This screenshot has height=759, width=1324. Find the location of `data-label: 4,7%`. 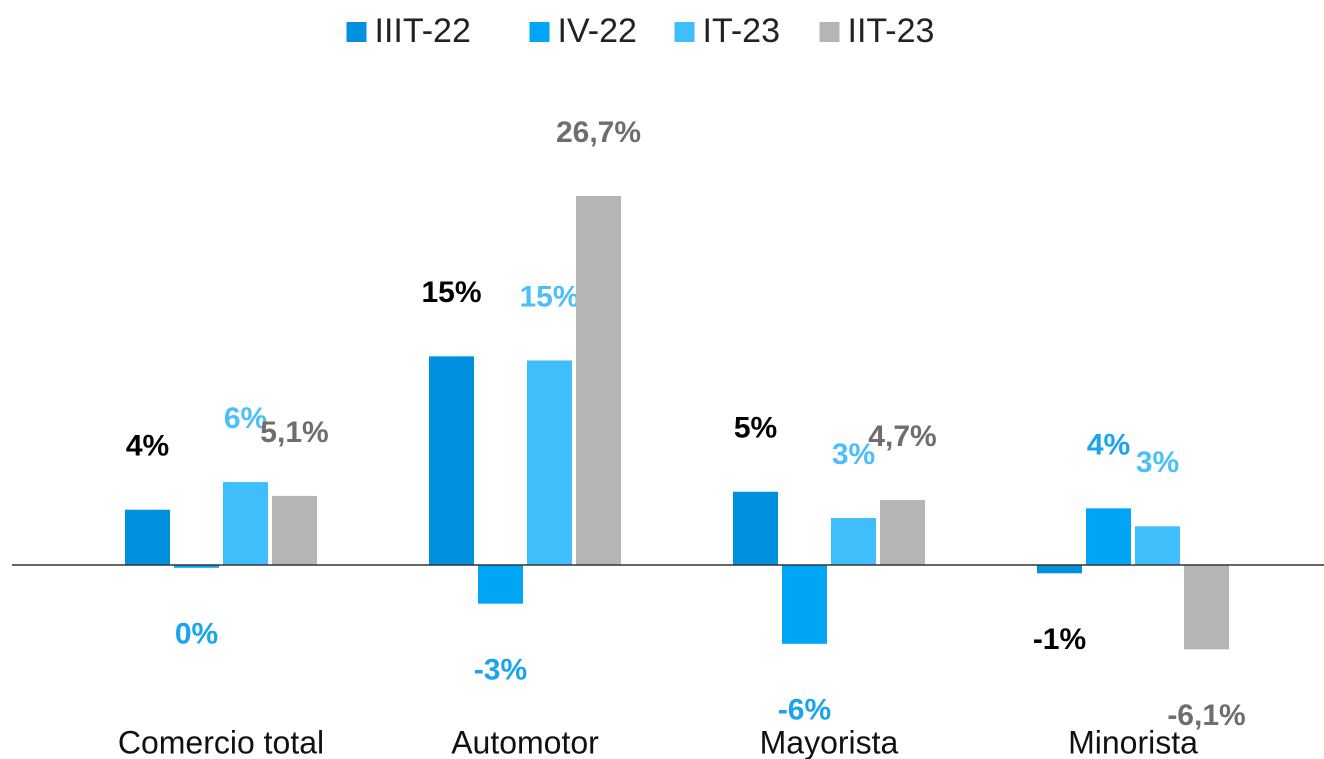

data-label: 4,7% is located at coordinates (902, 436).